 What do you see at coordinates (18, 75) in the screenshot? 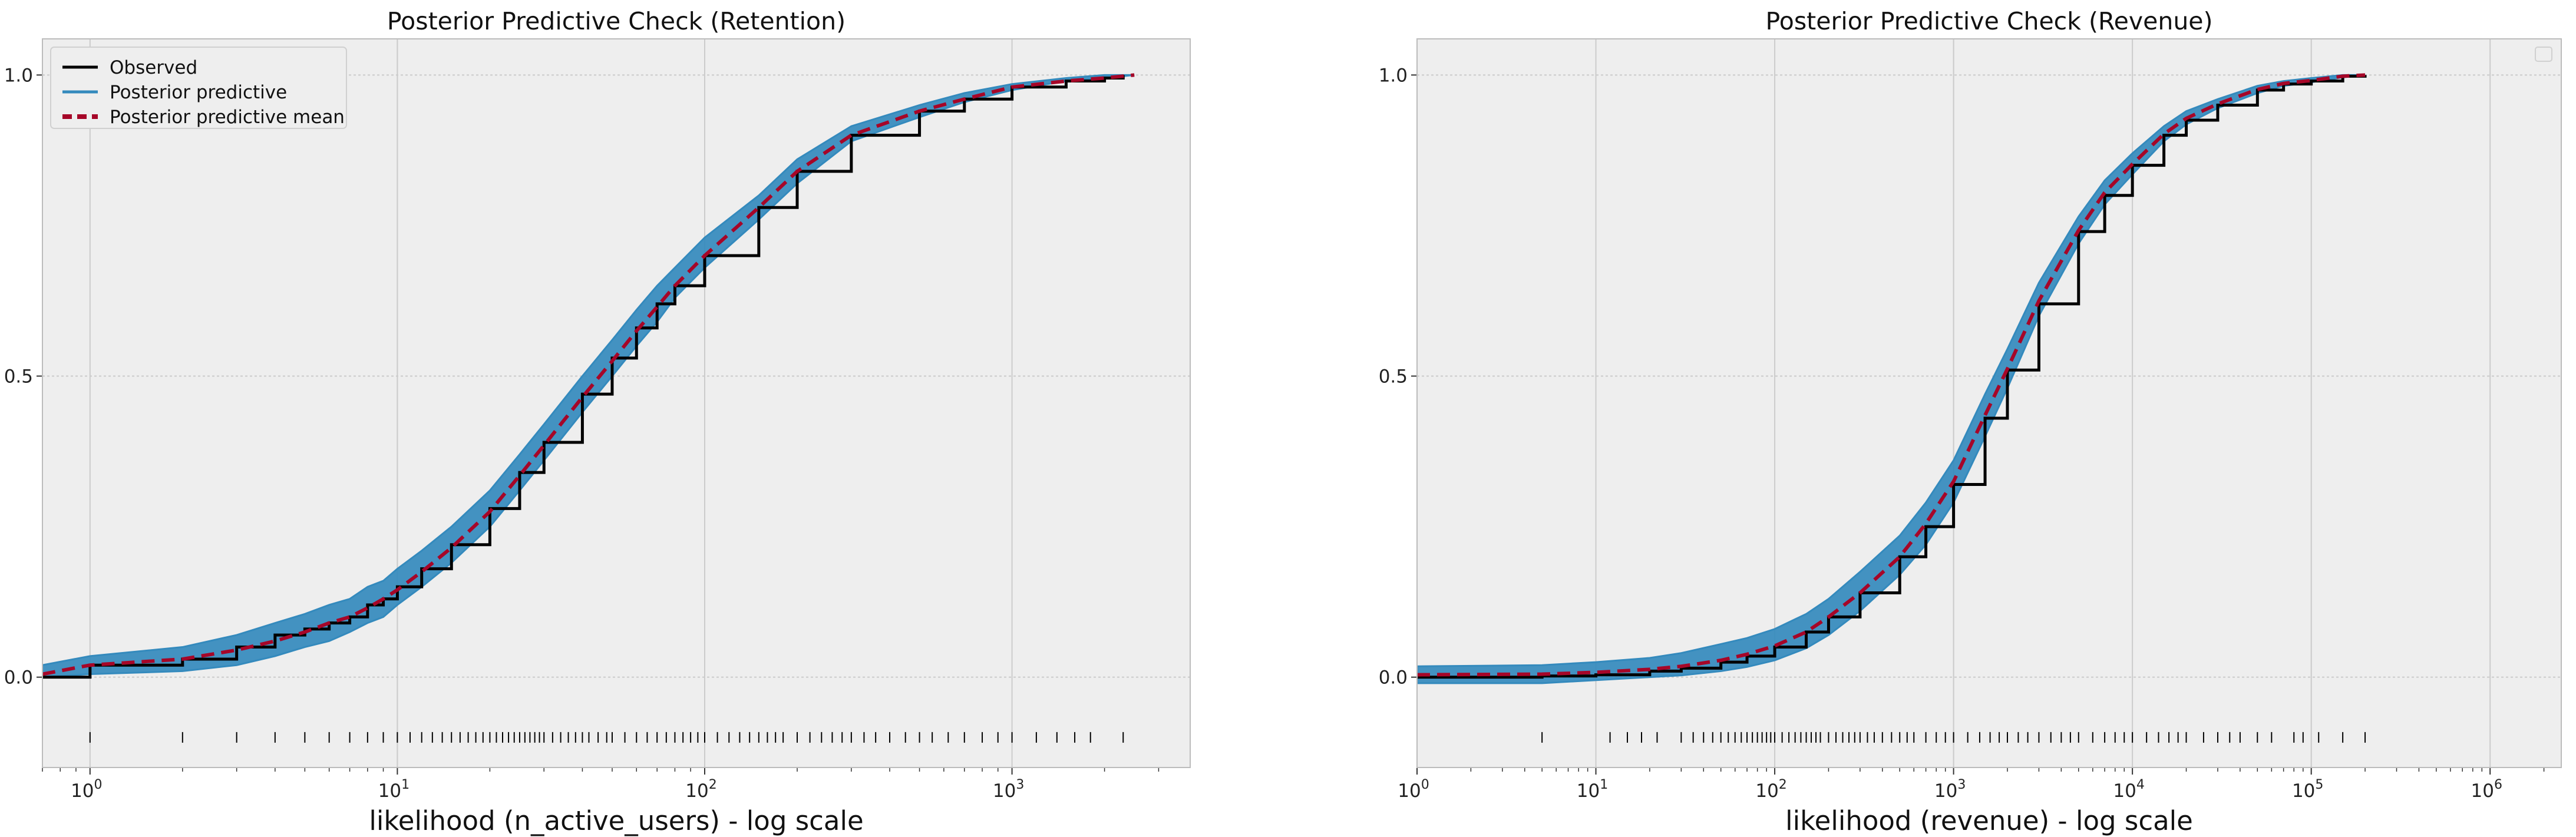
I see `retention-y-tick-label: 1.0` at bounding box center [18, 75].